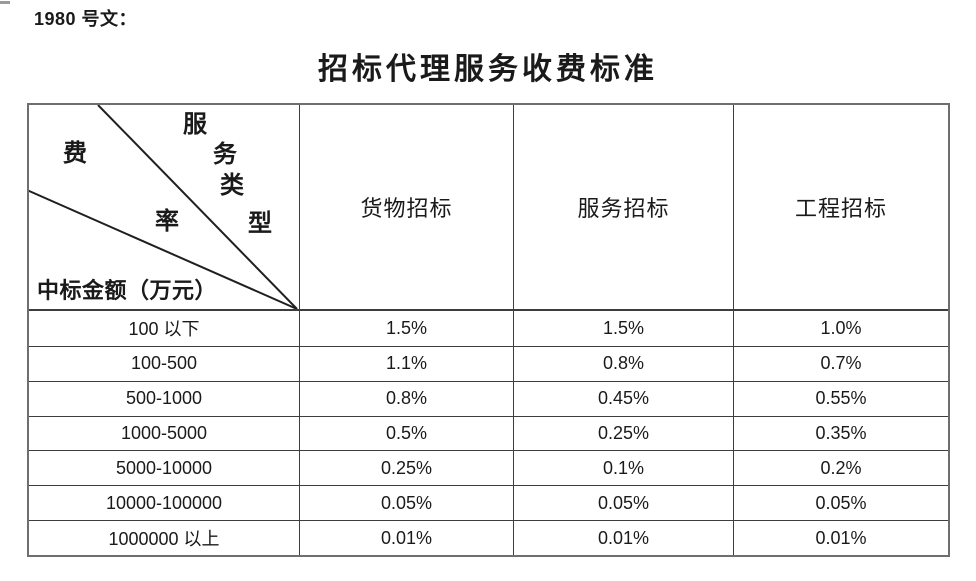  Describe the element at coordinates (840, 207) in the screenshot. I see `column-header-engineering: 工程招标` at that location.